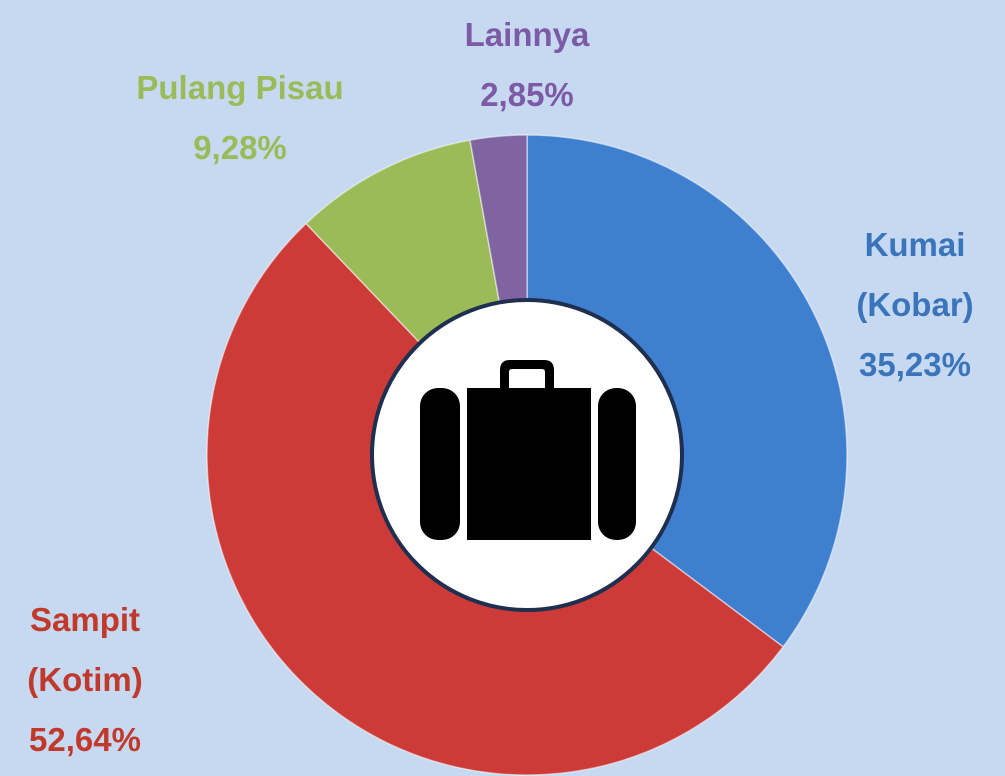  What do you see at coordinates (527, 94) in the screenshot?
I see `value-label: 2,85%` at bounding box center [527, 94].